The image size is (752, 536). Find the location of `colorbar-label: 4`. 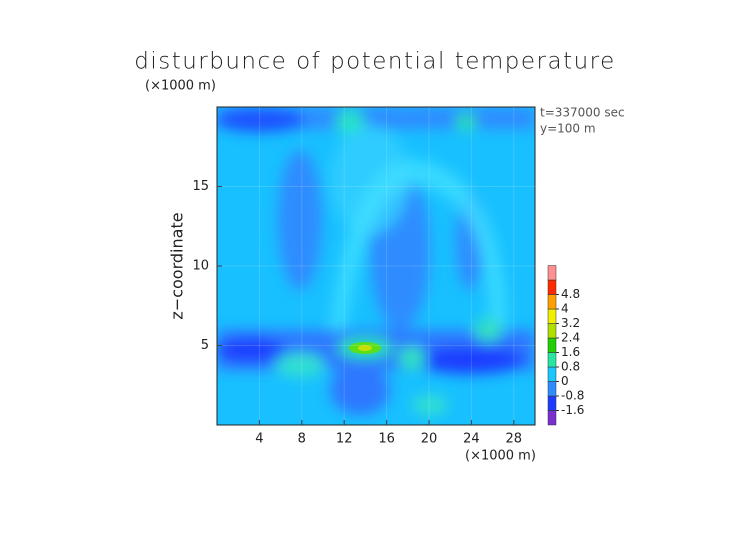

colorbar-label: 4 is located at coordinates (565, 309).